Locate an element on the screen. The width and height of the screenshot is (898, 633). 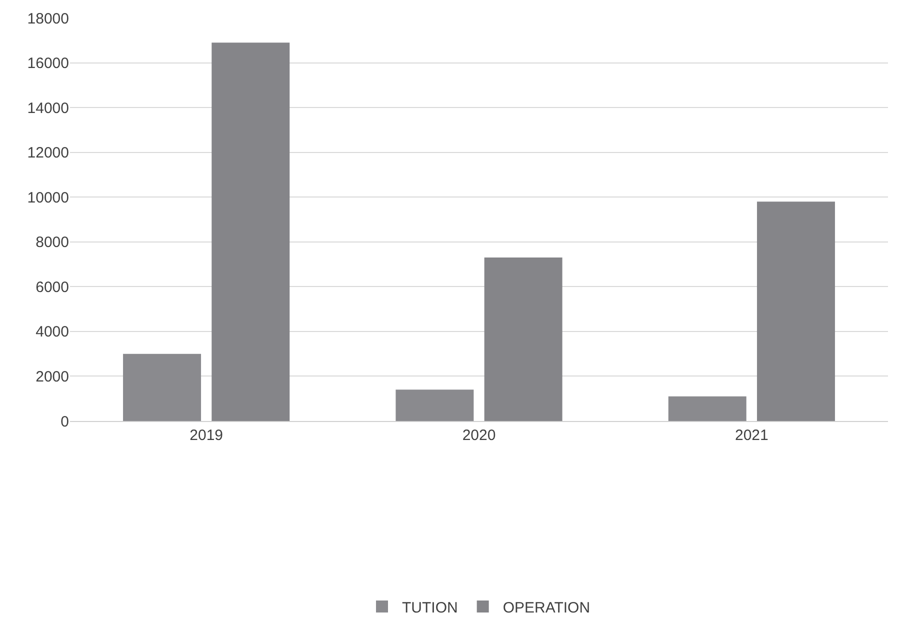
y-tick-label: 4000 is located at coordinates (52, 332).